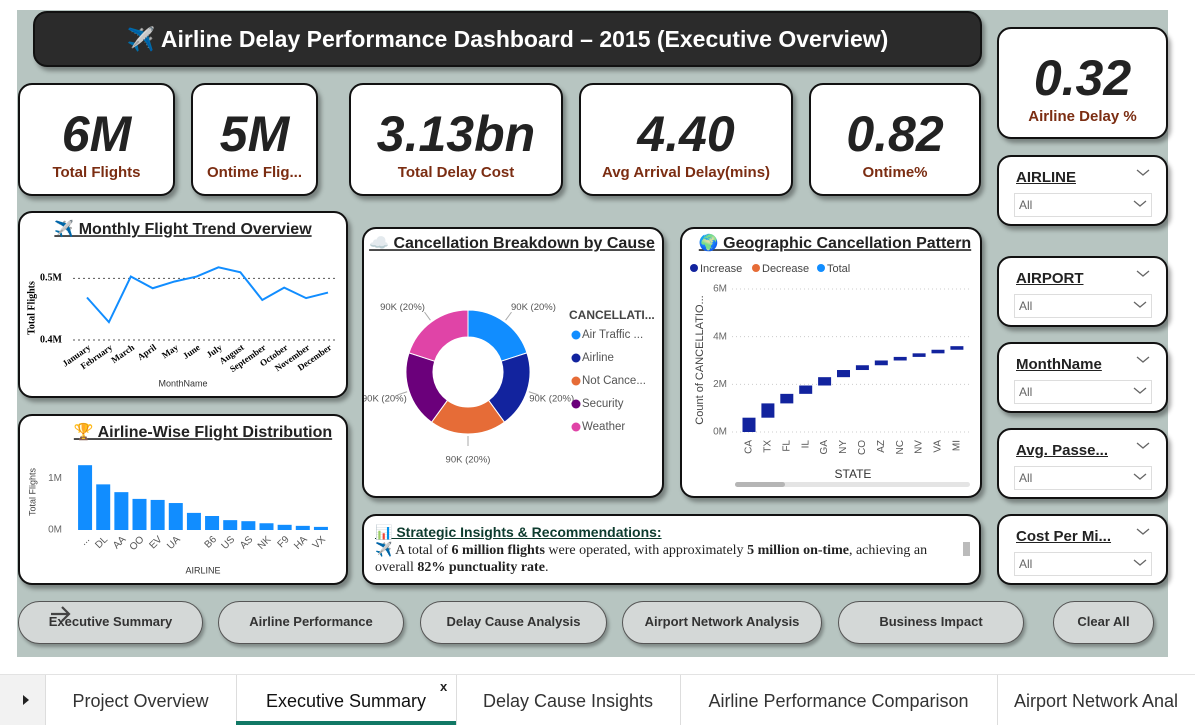 This screenshot has width=1195, height=725. What do you see at coordinates (1059, 364) in the screenshot?
I see `filter-title: MonthName` at bounding box center [1059, 364].